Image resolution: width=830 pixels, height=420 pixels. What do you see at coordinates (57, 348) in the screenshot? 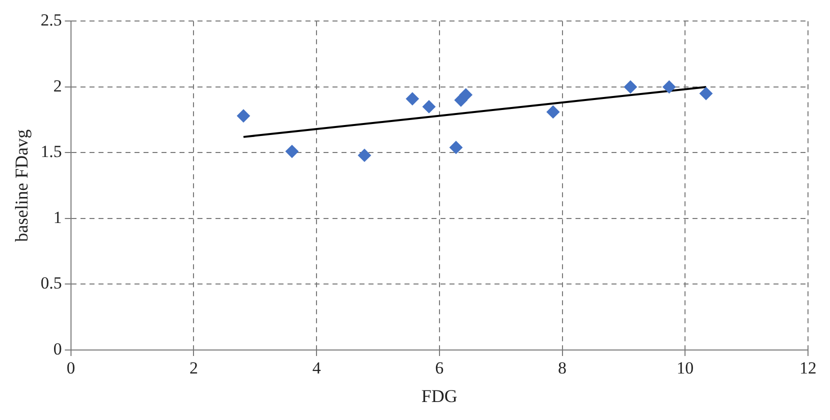
I see `y-tick-label: 0` at bounding box center [57, 348].